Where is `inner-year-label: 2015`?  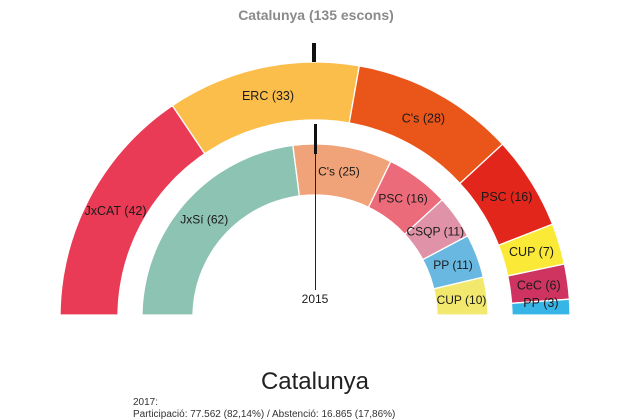
inner-year-label: 2015 is located at coordinates (315, 299).